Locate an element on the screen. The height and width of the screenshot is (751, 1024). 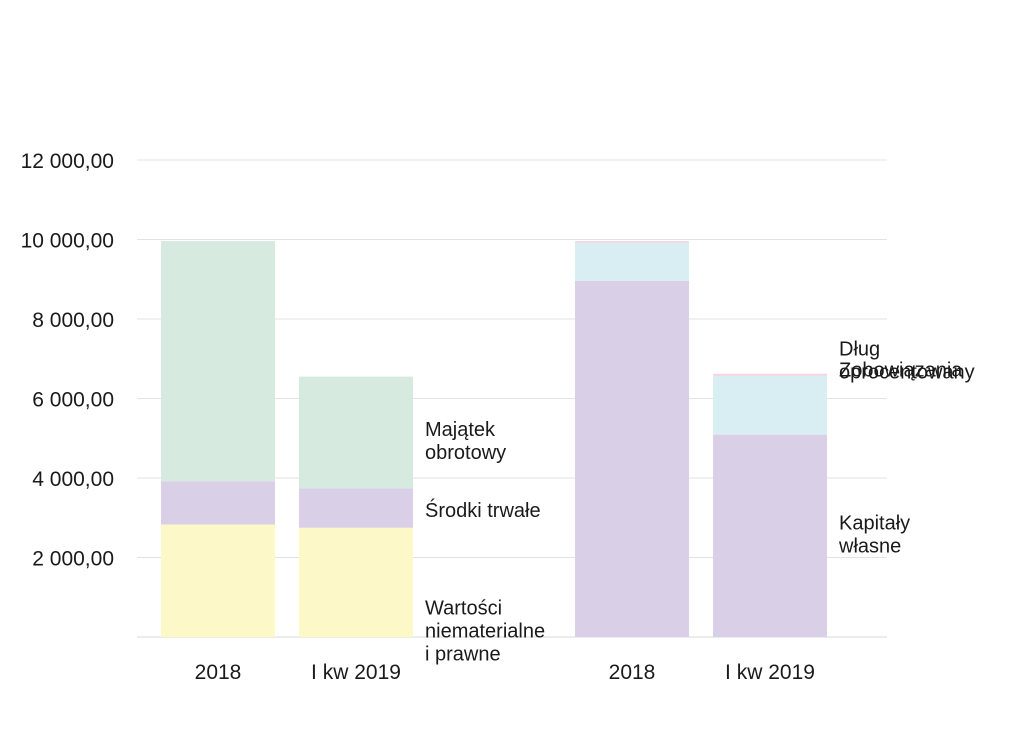
series-label-line: oprocentowany is located at coordinates (907, 373).